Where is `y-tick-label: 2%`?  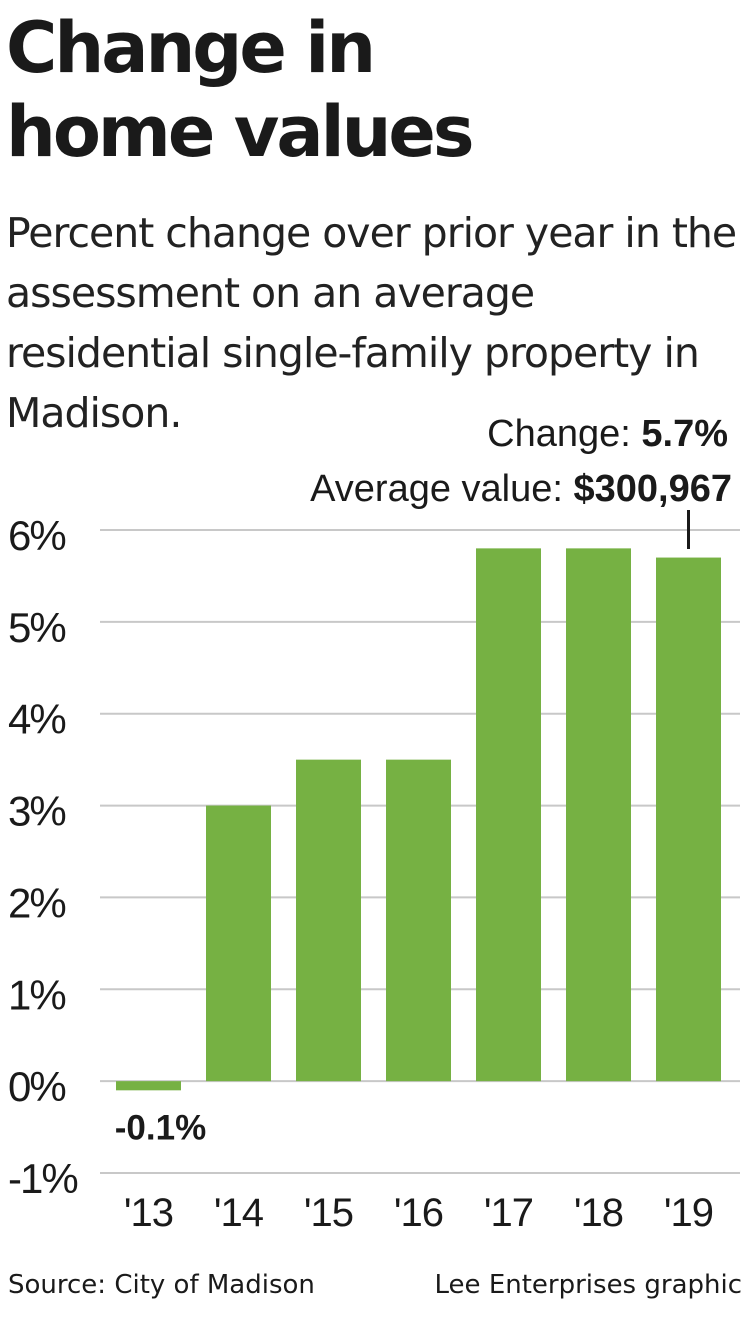 y-tick-label: 2% is located at coordinates (36, 902).